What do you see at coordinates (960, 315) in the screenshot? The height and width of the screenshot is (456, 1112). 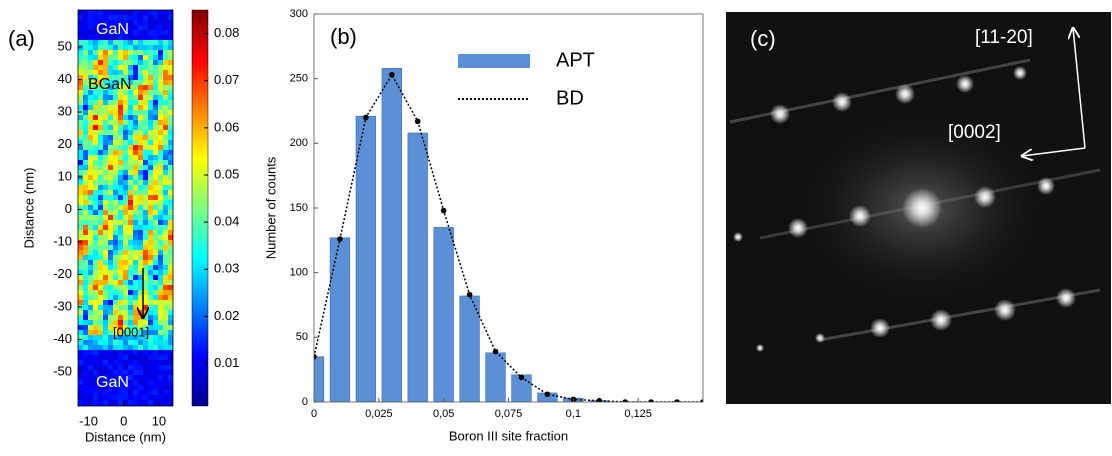 I see `streak` at bounding box center [960, 315].